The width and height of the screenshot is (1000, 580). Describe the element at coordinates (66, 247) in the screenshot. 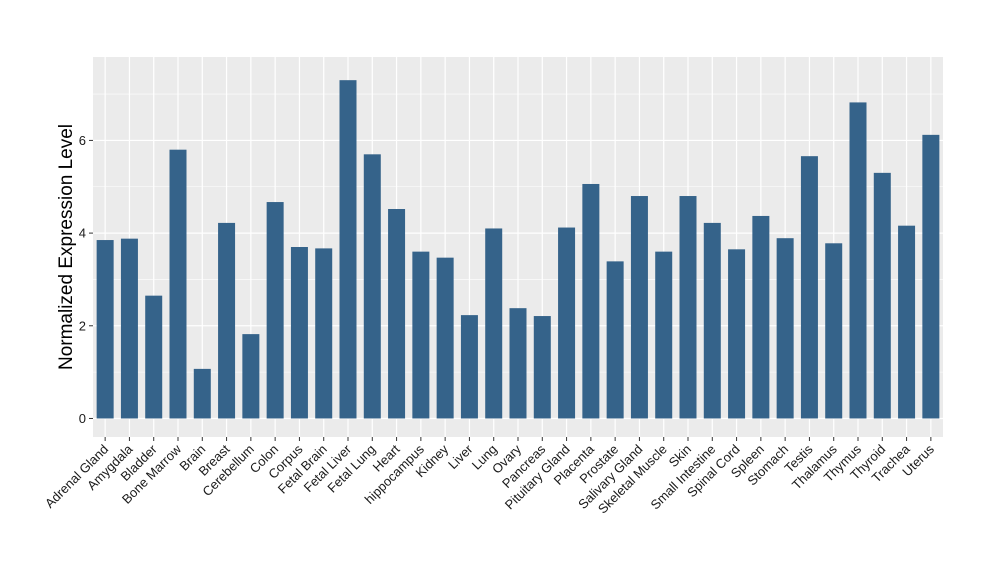

I see `y-axis-label: Normalized Expression Level` at that location.